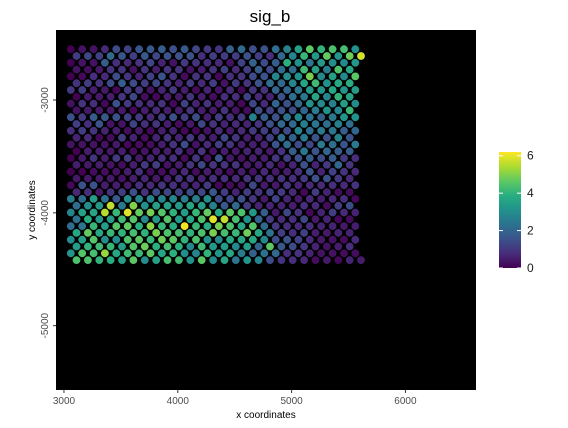 This screenshot has width=568, height=428. I want to click on x-tick-label: 6000, so click(405, 401).